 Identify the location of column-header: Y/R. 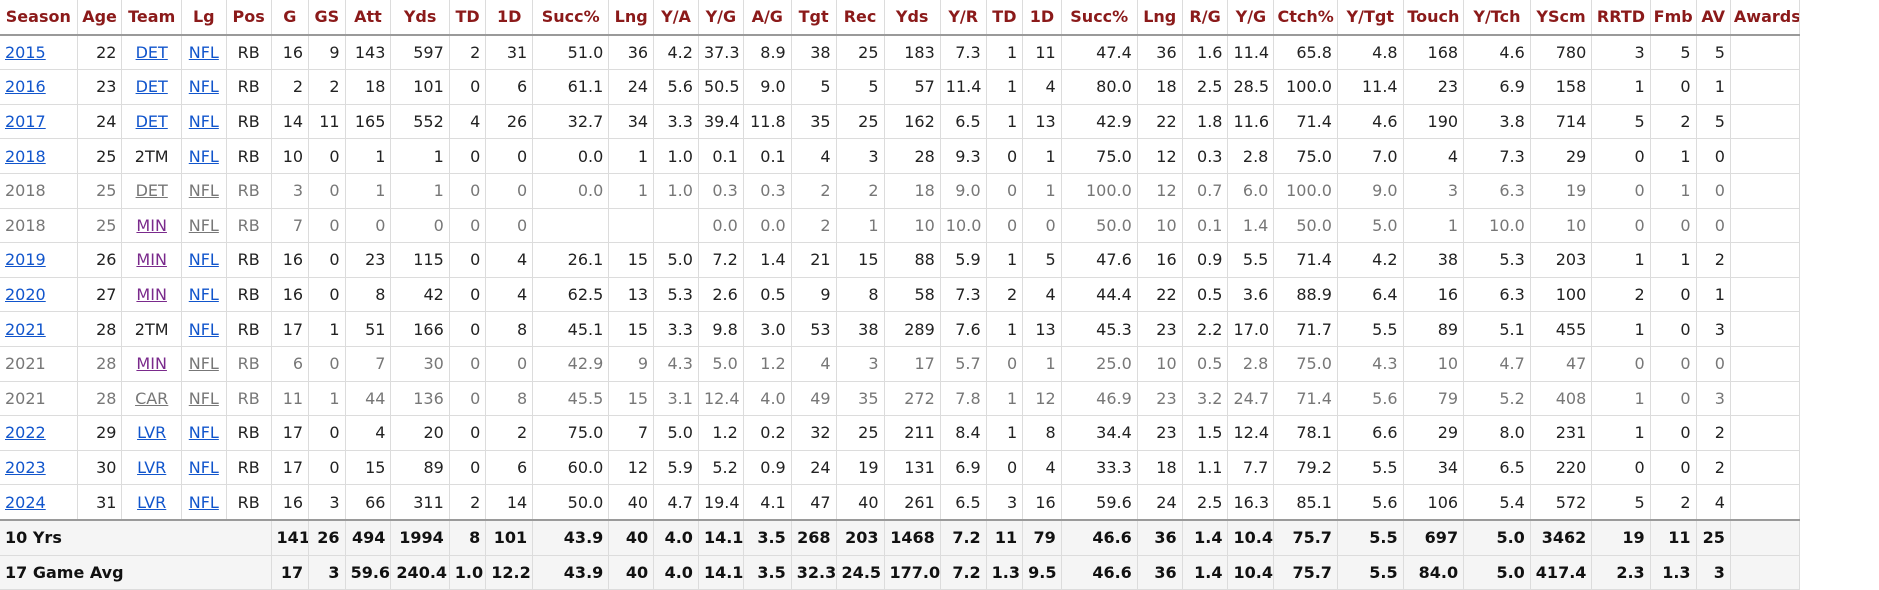
(963, 18).